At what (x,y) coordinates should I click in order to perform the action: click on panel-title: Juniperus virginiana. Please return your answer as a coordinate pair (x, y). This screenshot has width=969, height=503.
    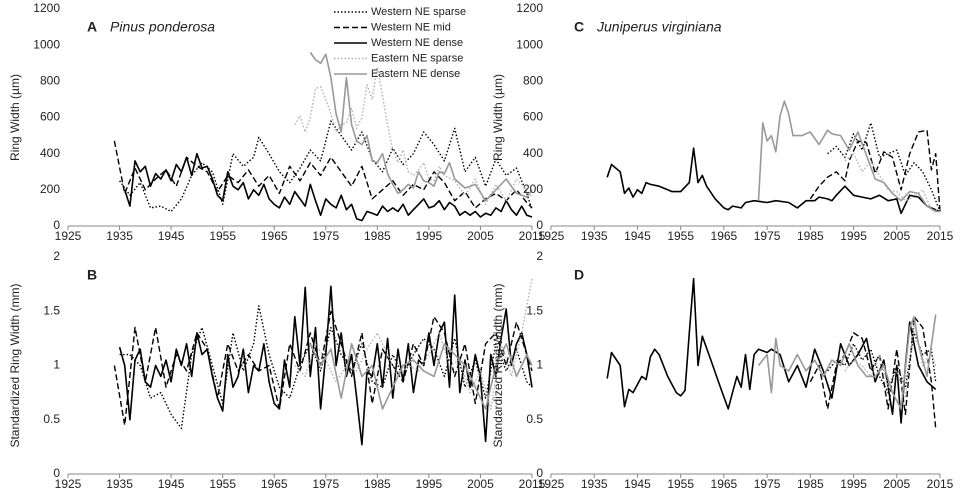
    Looking at the image, I should click on (659, 27).